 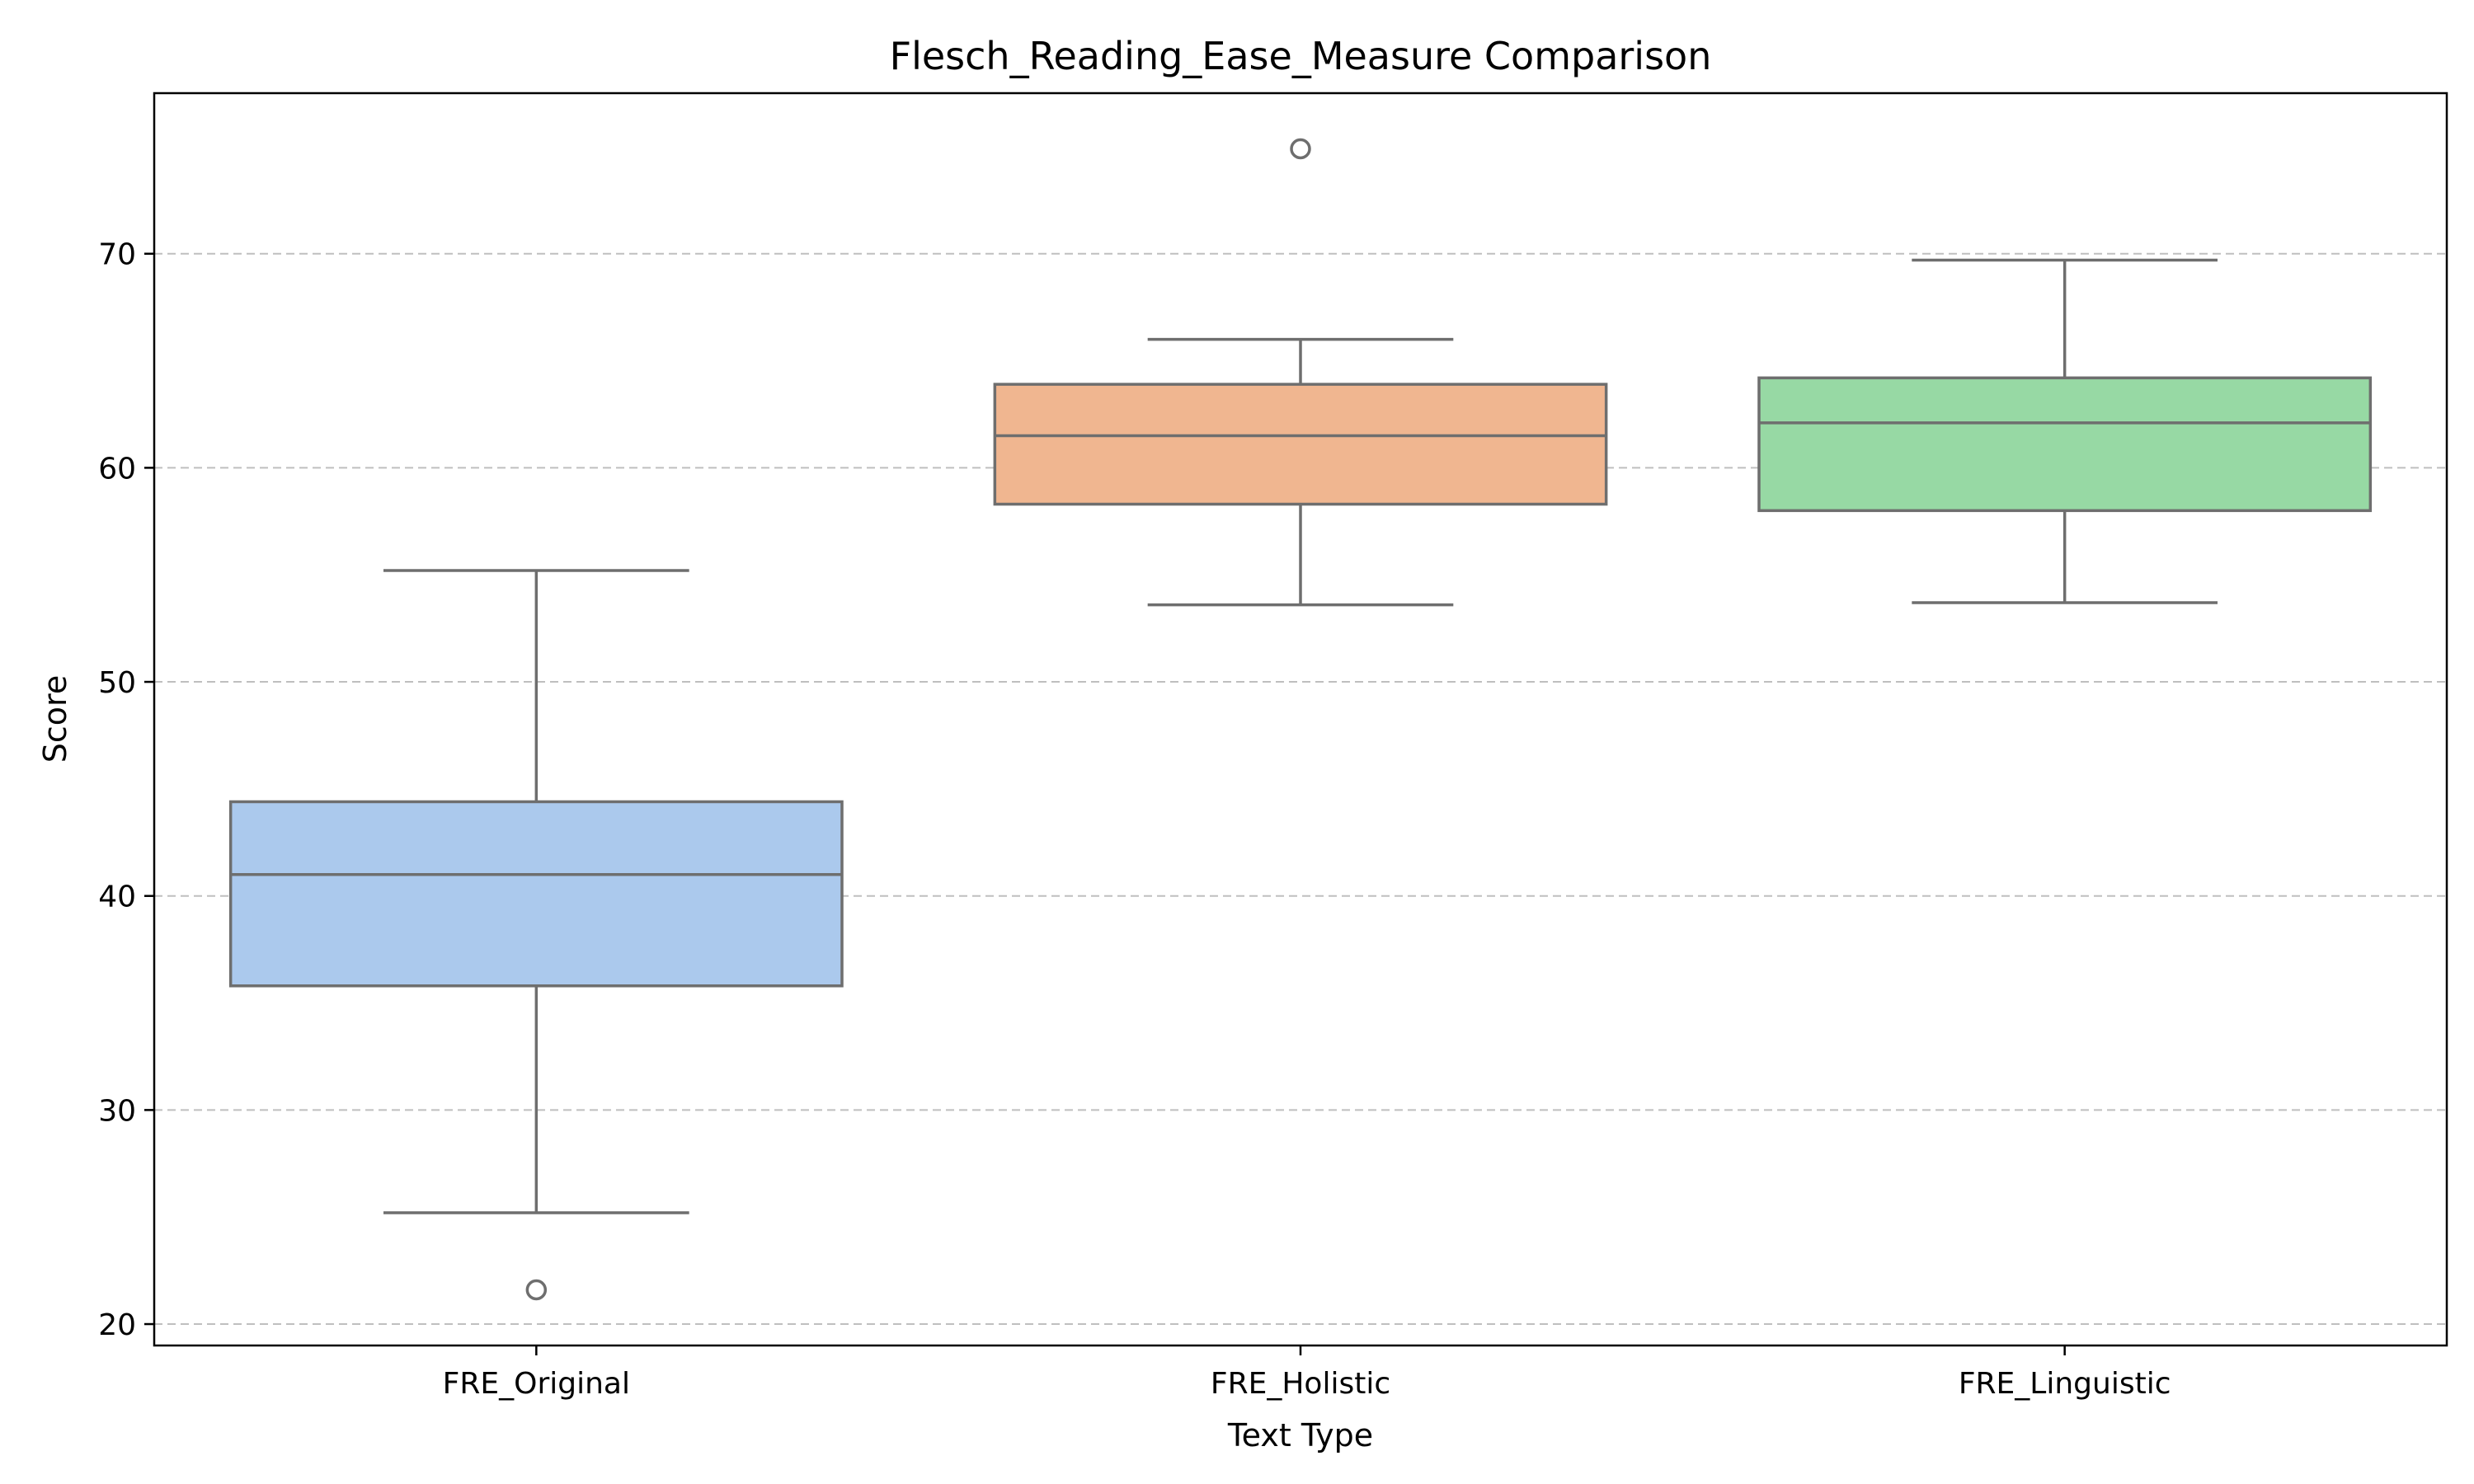 I want to click on box-FRE_Original, so click(x=536, y=935).